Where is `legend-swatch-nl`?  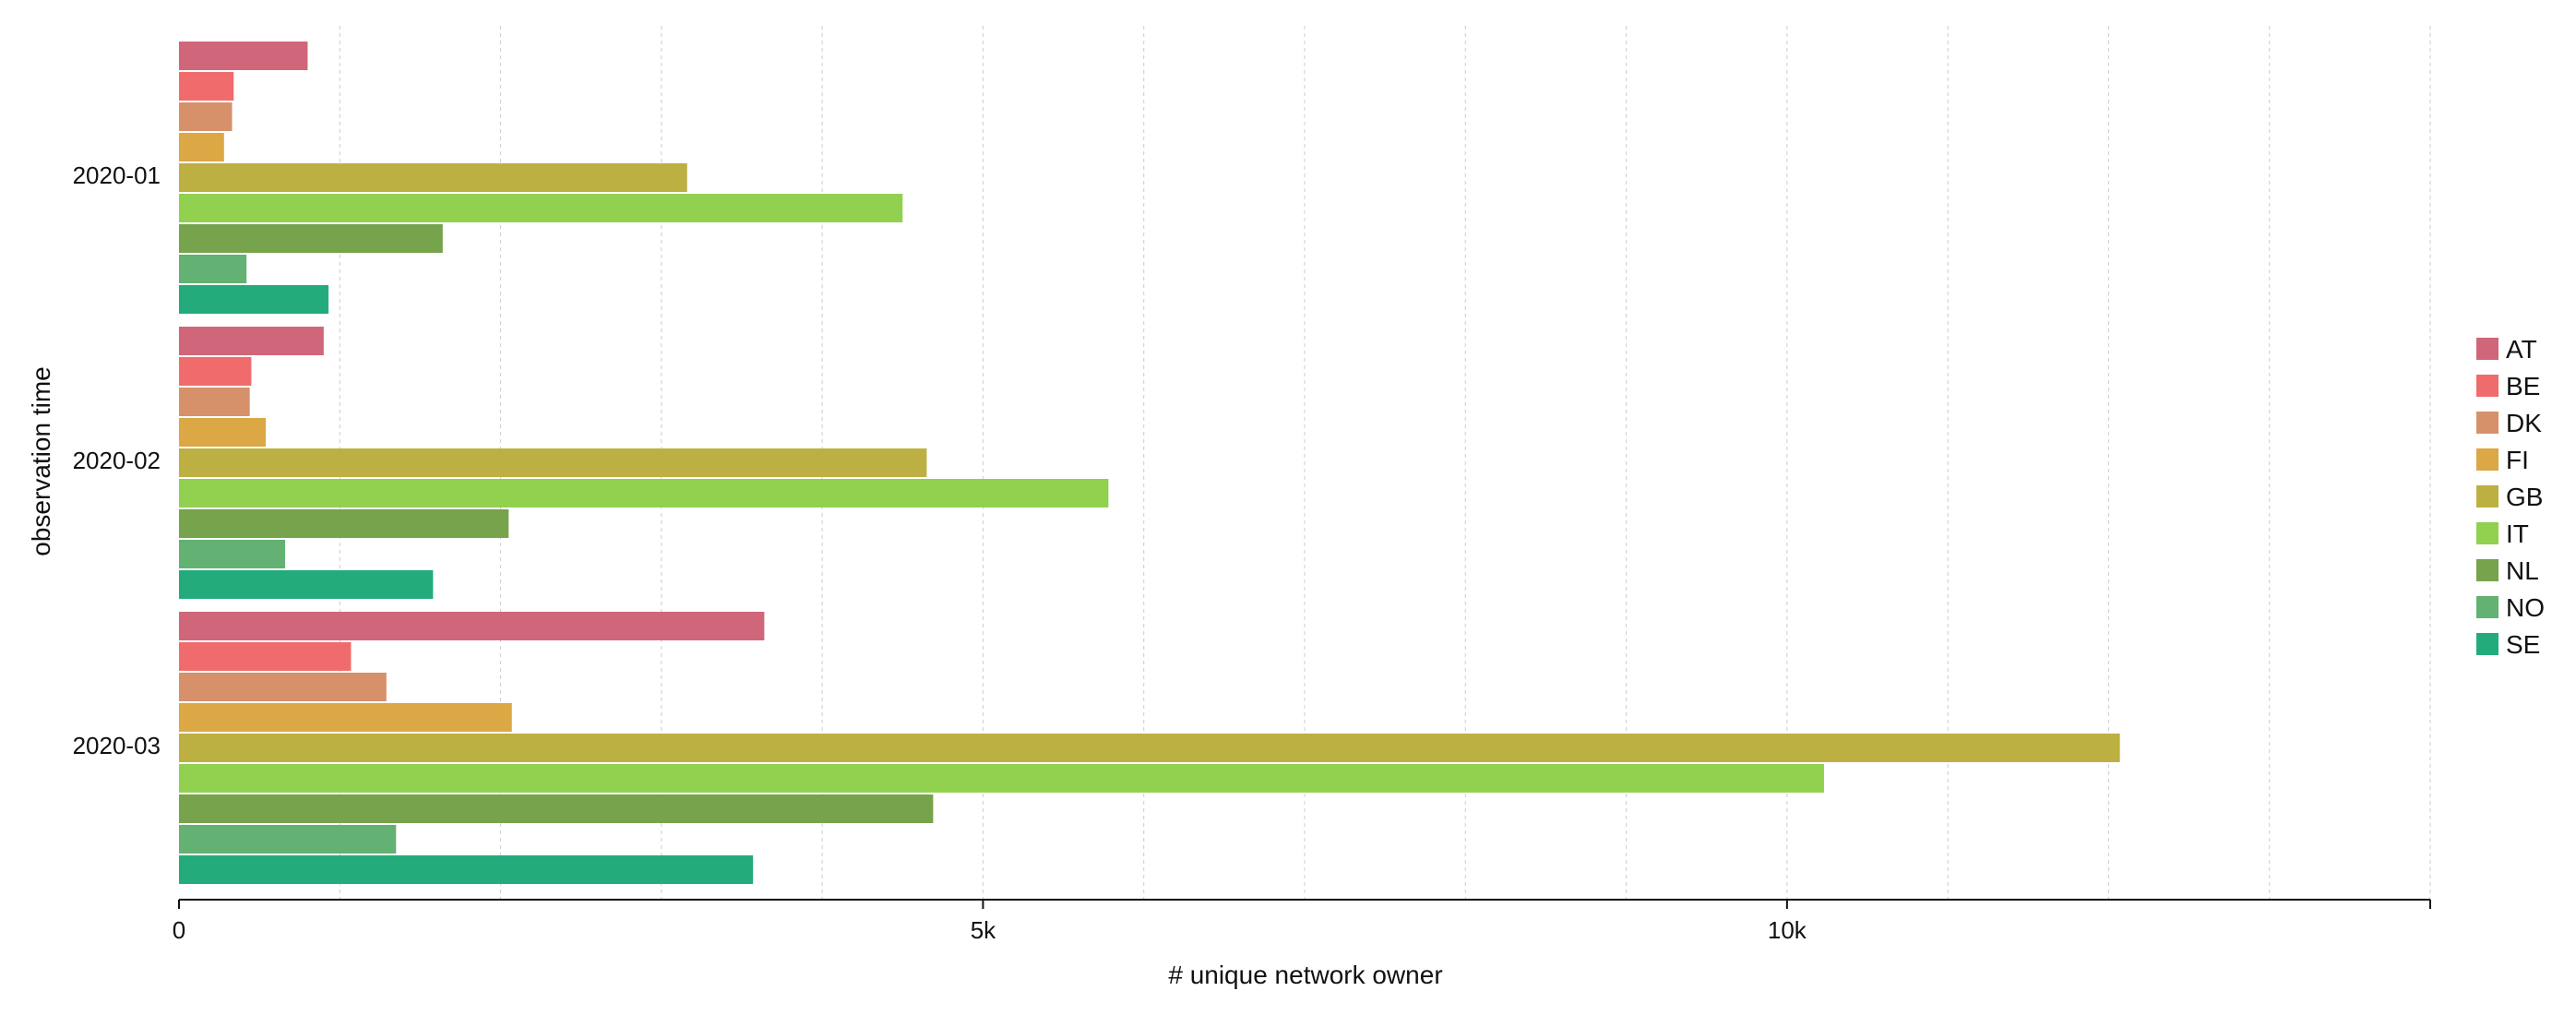
legend-swatch-nl is located at coordinates (2487, 570).